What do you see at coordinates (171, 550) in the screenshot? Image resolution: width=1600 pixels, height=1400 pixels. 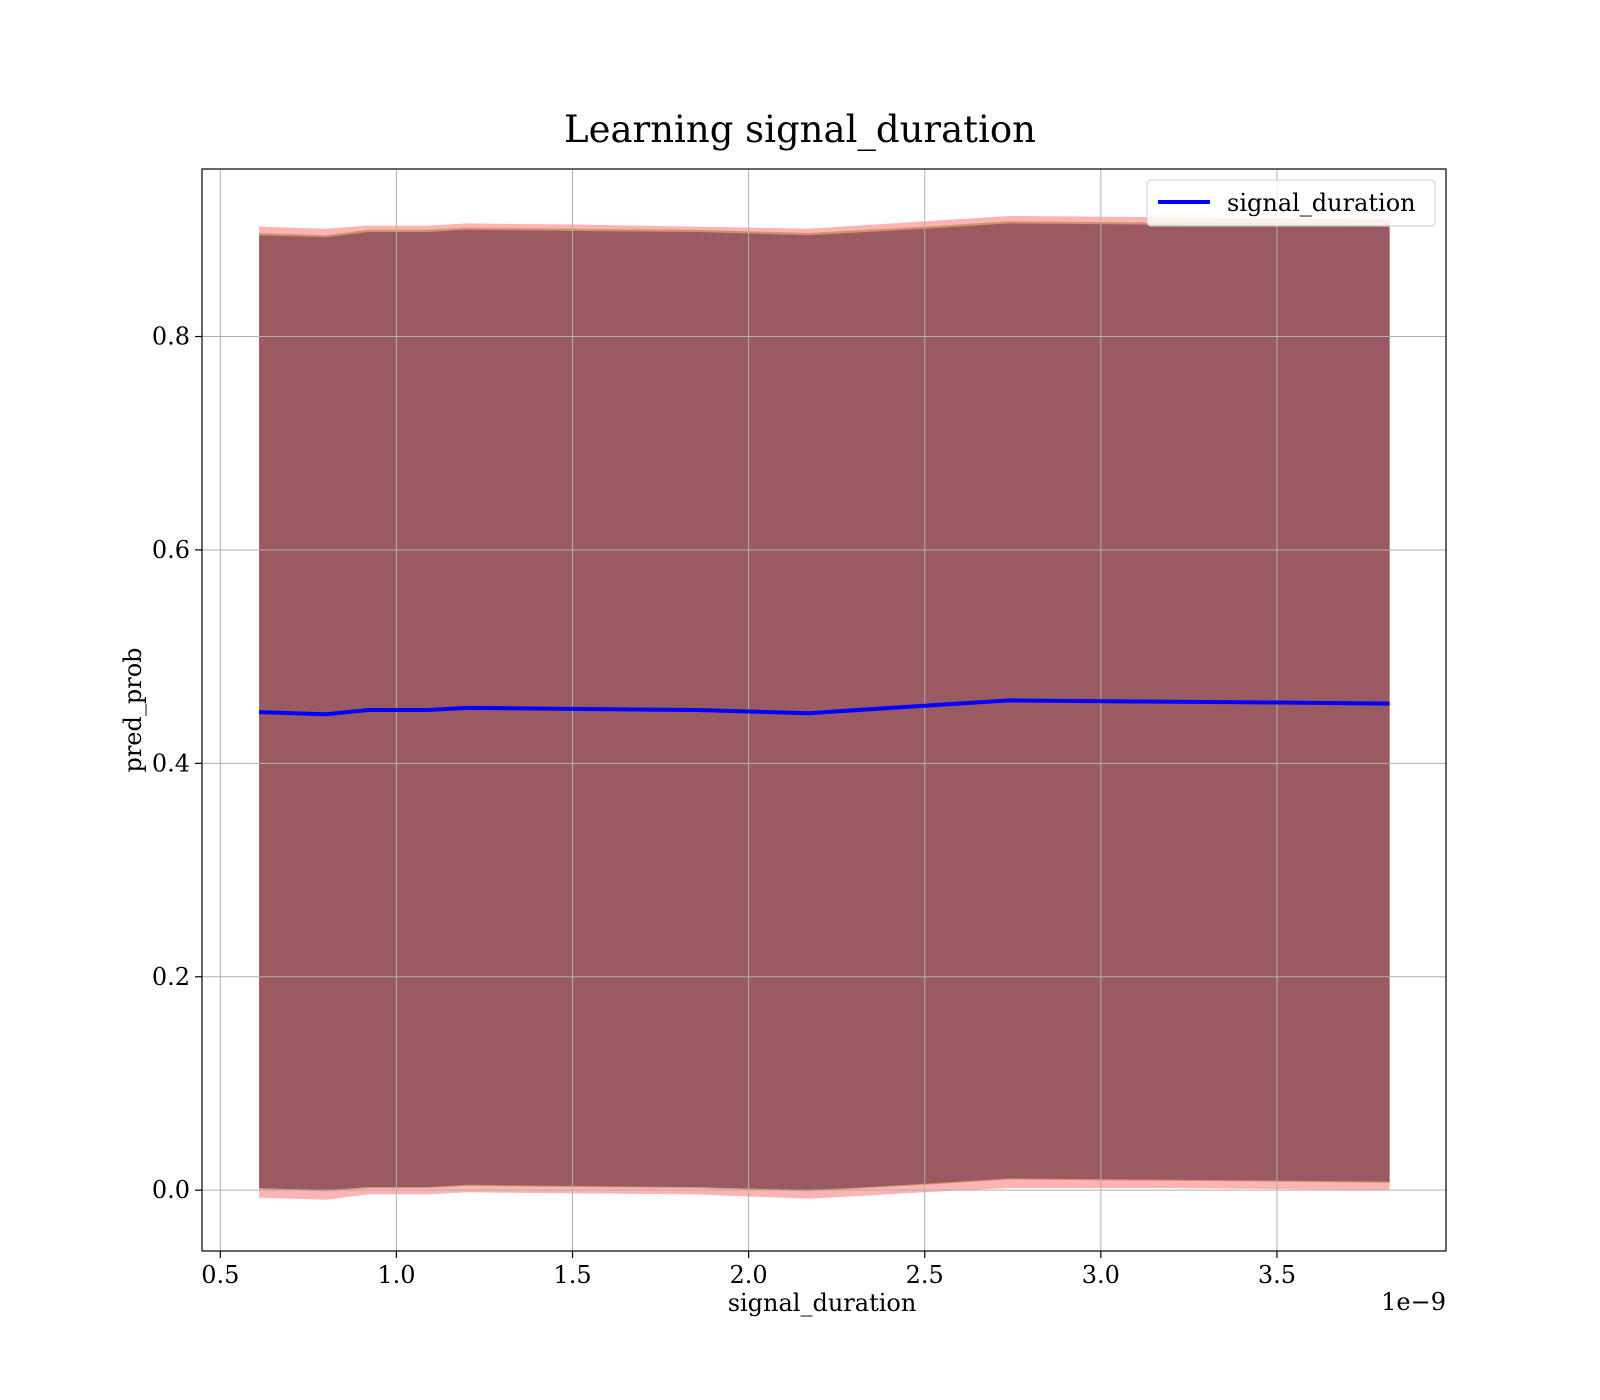 I see `y-tick-label: 0.6` at bounding box center [171, 550].